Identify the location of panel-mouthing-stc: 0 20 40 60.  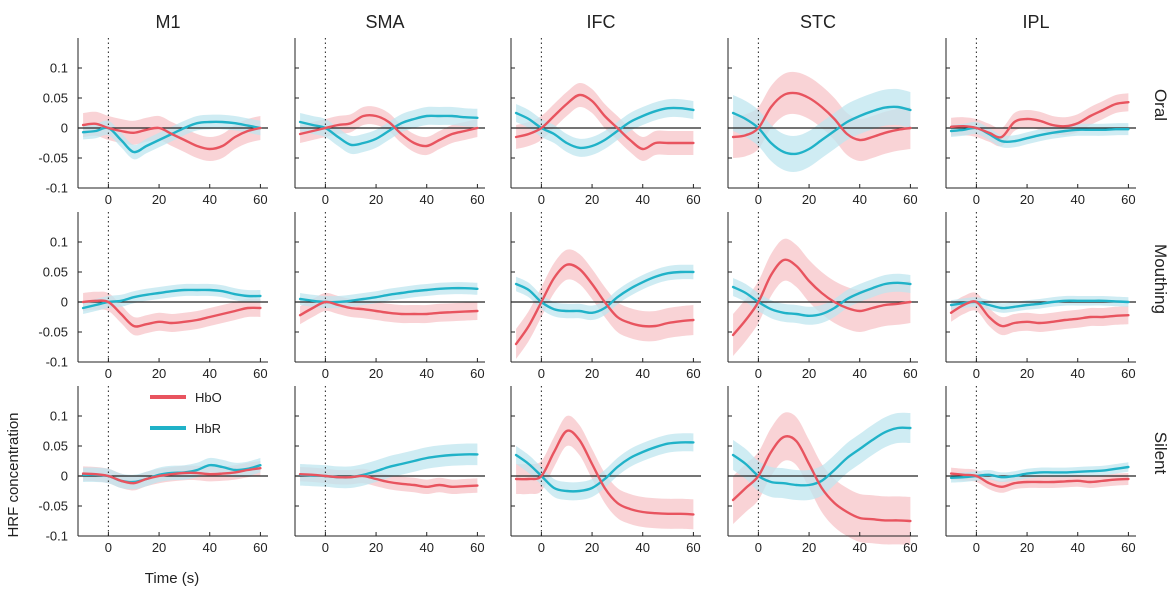
(822, 296).